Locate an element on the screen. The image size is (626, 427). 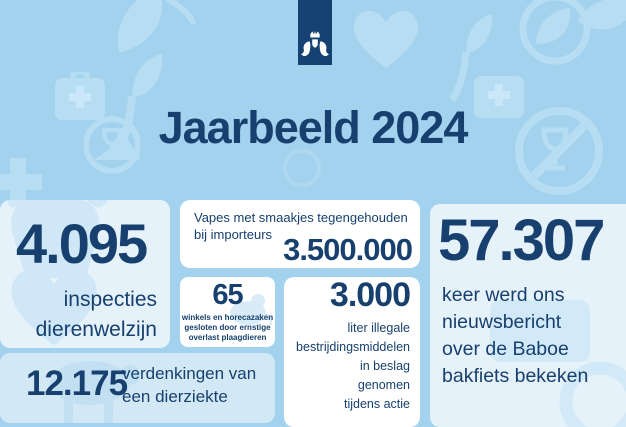
stat-card-dierenwelzijn: 4.095 inspecties dierenwelzijn is located at coordinates (85, 274).